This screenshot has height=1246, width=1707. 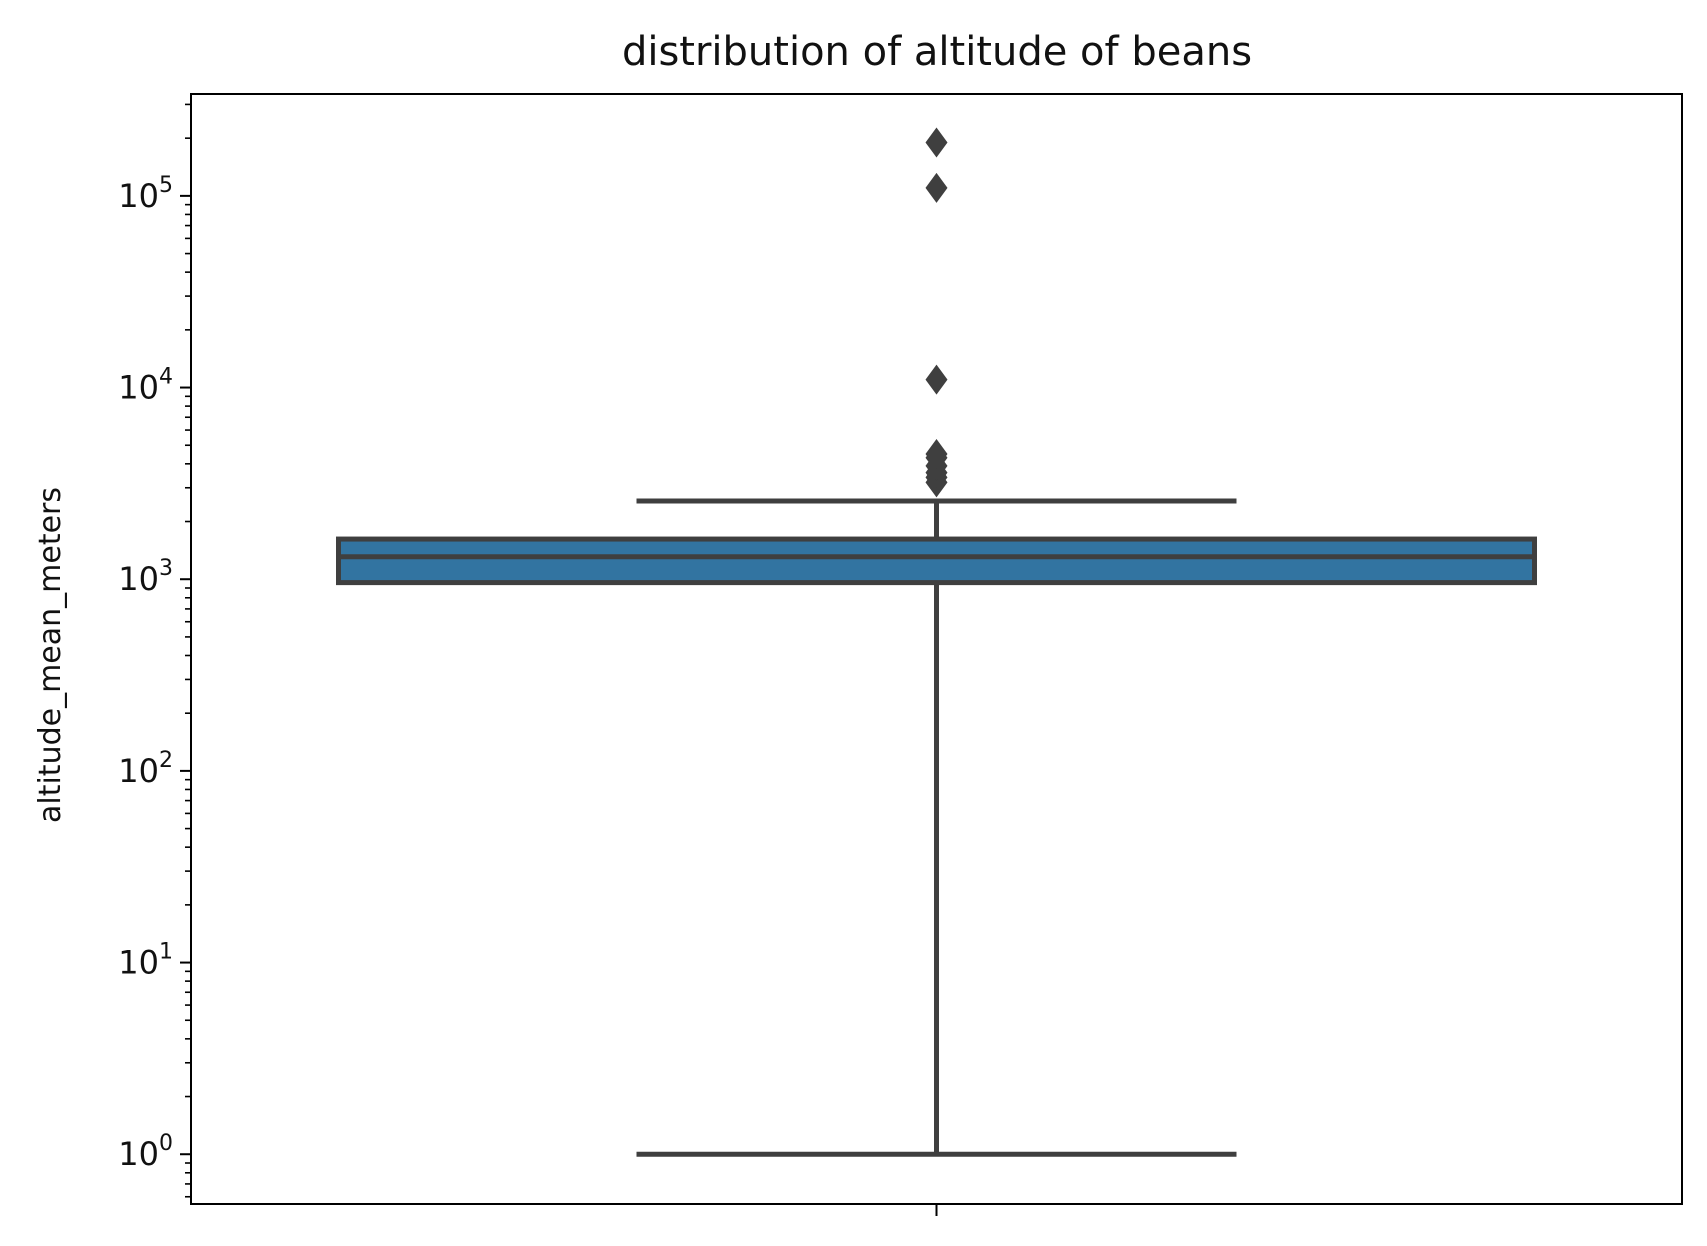 I want to click on iqr-box, so click(x=936, y=561).